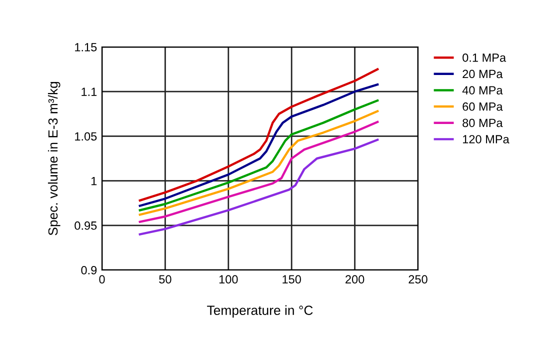 This screenshot has width=542, height=350. I want to click on legend-label: 20 MPa, so click(482, 74).